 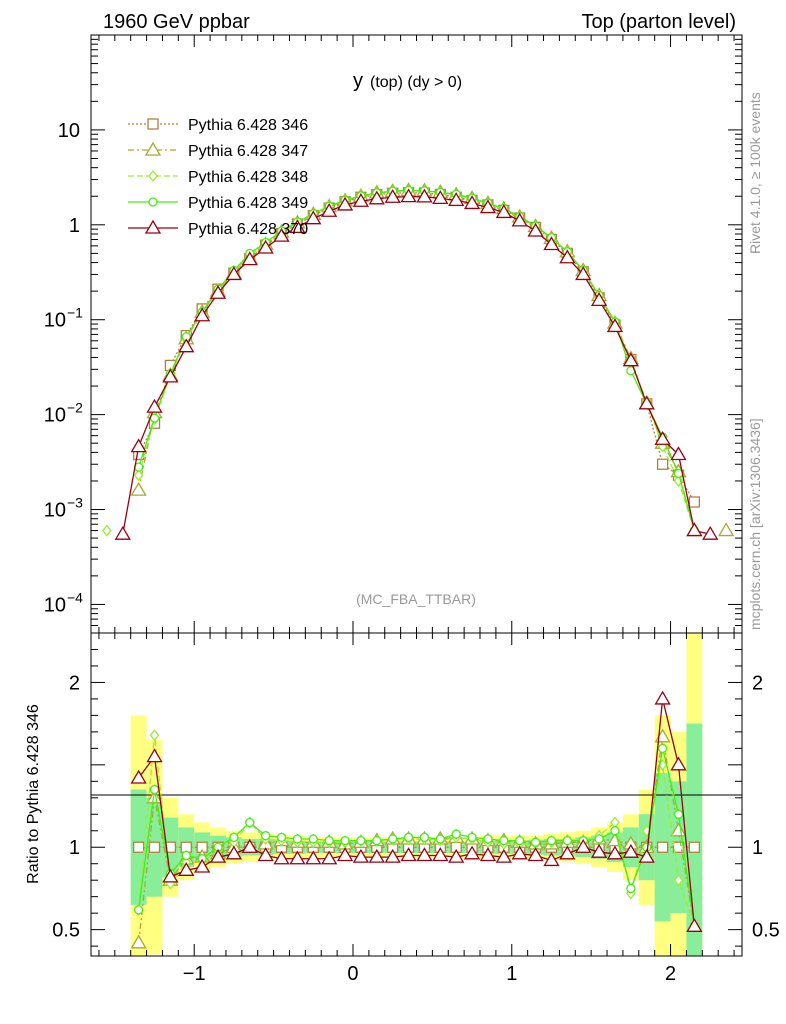 What do you see at coordinates (74, 683) in the screenshot?
I see `ratio-y-tick-label: 2` at bounding box center [74, 683].